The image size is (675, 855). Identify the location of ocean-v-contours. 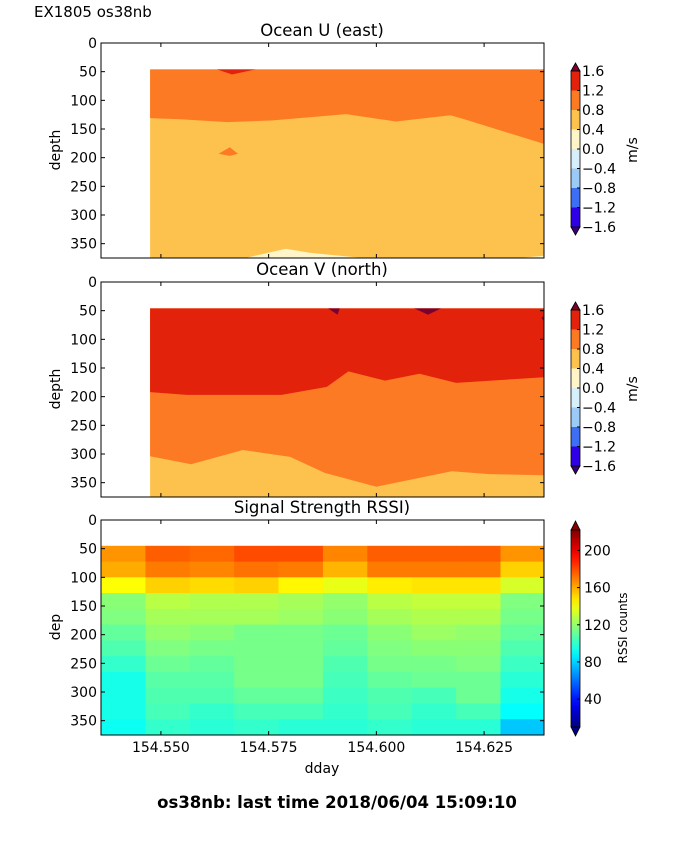
(347, 402).